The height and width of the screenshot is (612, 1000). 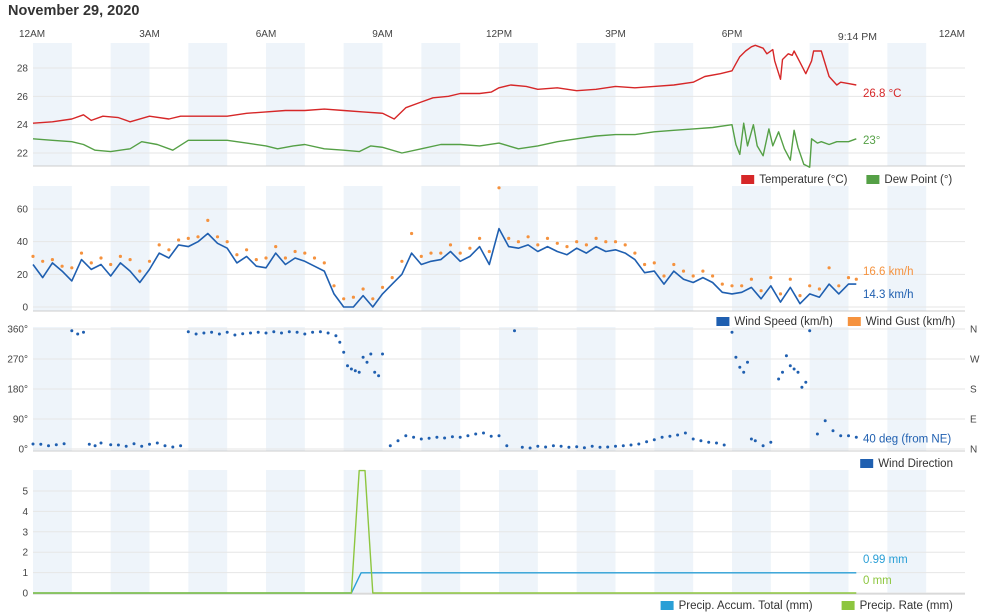 I want to click on legend-label: Wind Speed (km/h), so click(x=783, y=322).